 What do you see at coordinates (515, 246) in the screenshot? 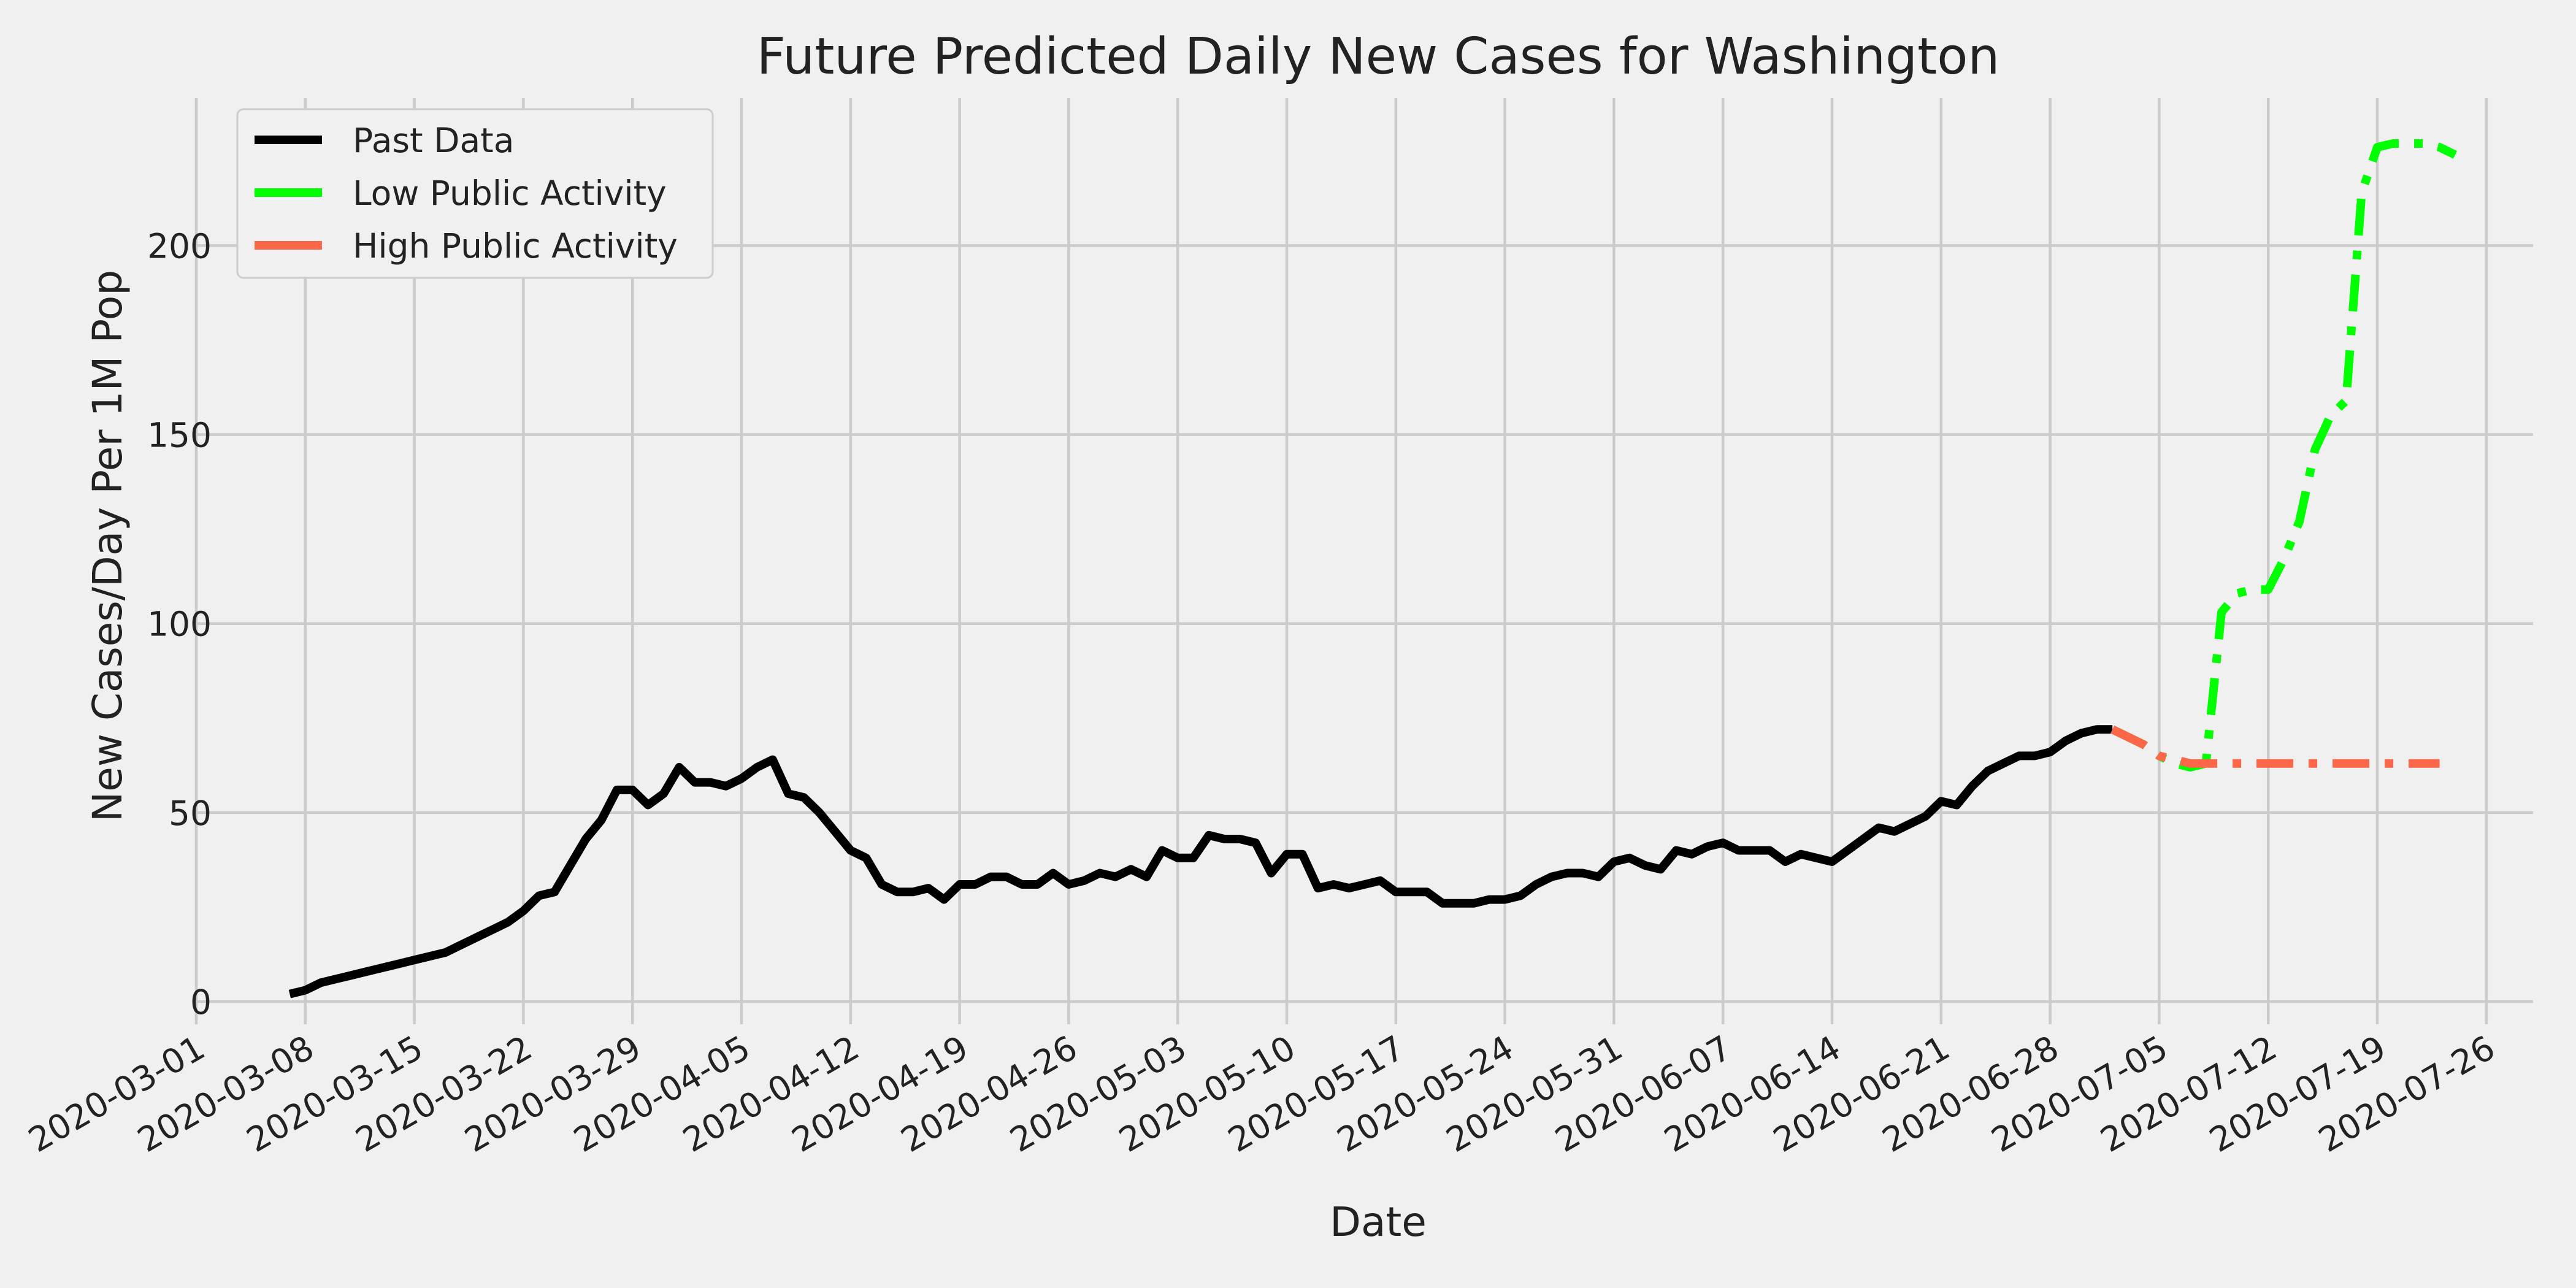
I see `legend-label-3: High Public Activity` at bounding box center [515, 246].